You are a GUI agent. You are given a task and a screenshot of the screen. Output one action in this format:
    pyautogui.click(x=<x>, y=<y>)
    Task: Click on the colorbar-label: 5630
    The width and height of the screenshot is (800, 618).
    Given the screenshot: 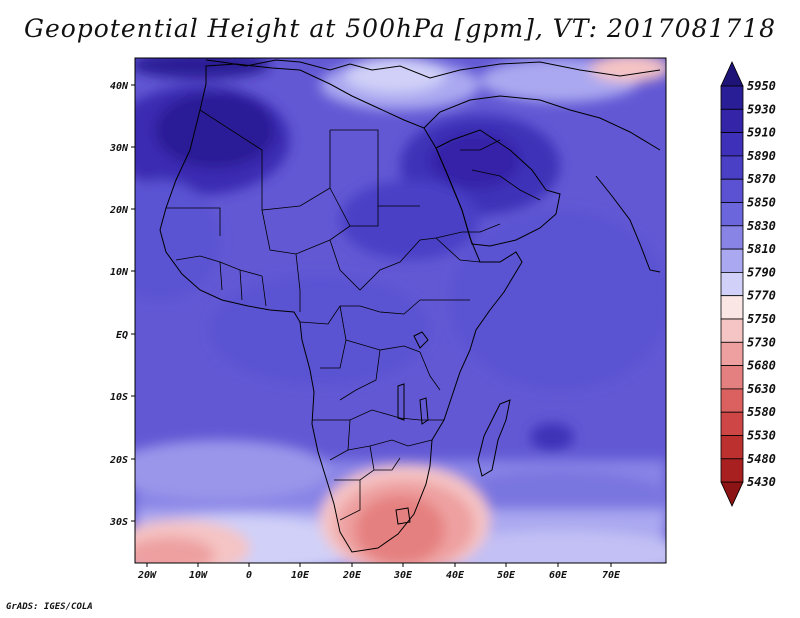 What is the action you would take?
    pyautogui.click(x=761, y=389)
    